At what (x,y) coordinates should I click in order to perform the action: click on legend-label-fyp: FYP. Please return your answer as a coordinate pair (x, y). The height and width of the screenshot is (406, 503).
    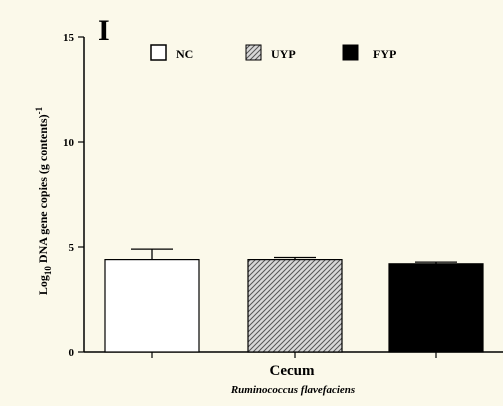
    Looking at the image, I should click on (384, 54).